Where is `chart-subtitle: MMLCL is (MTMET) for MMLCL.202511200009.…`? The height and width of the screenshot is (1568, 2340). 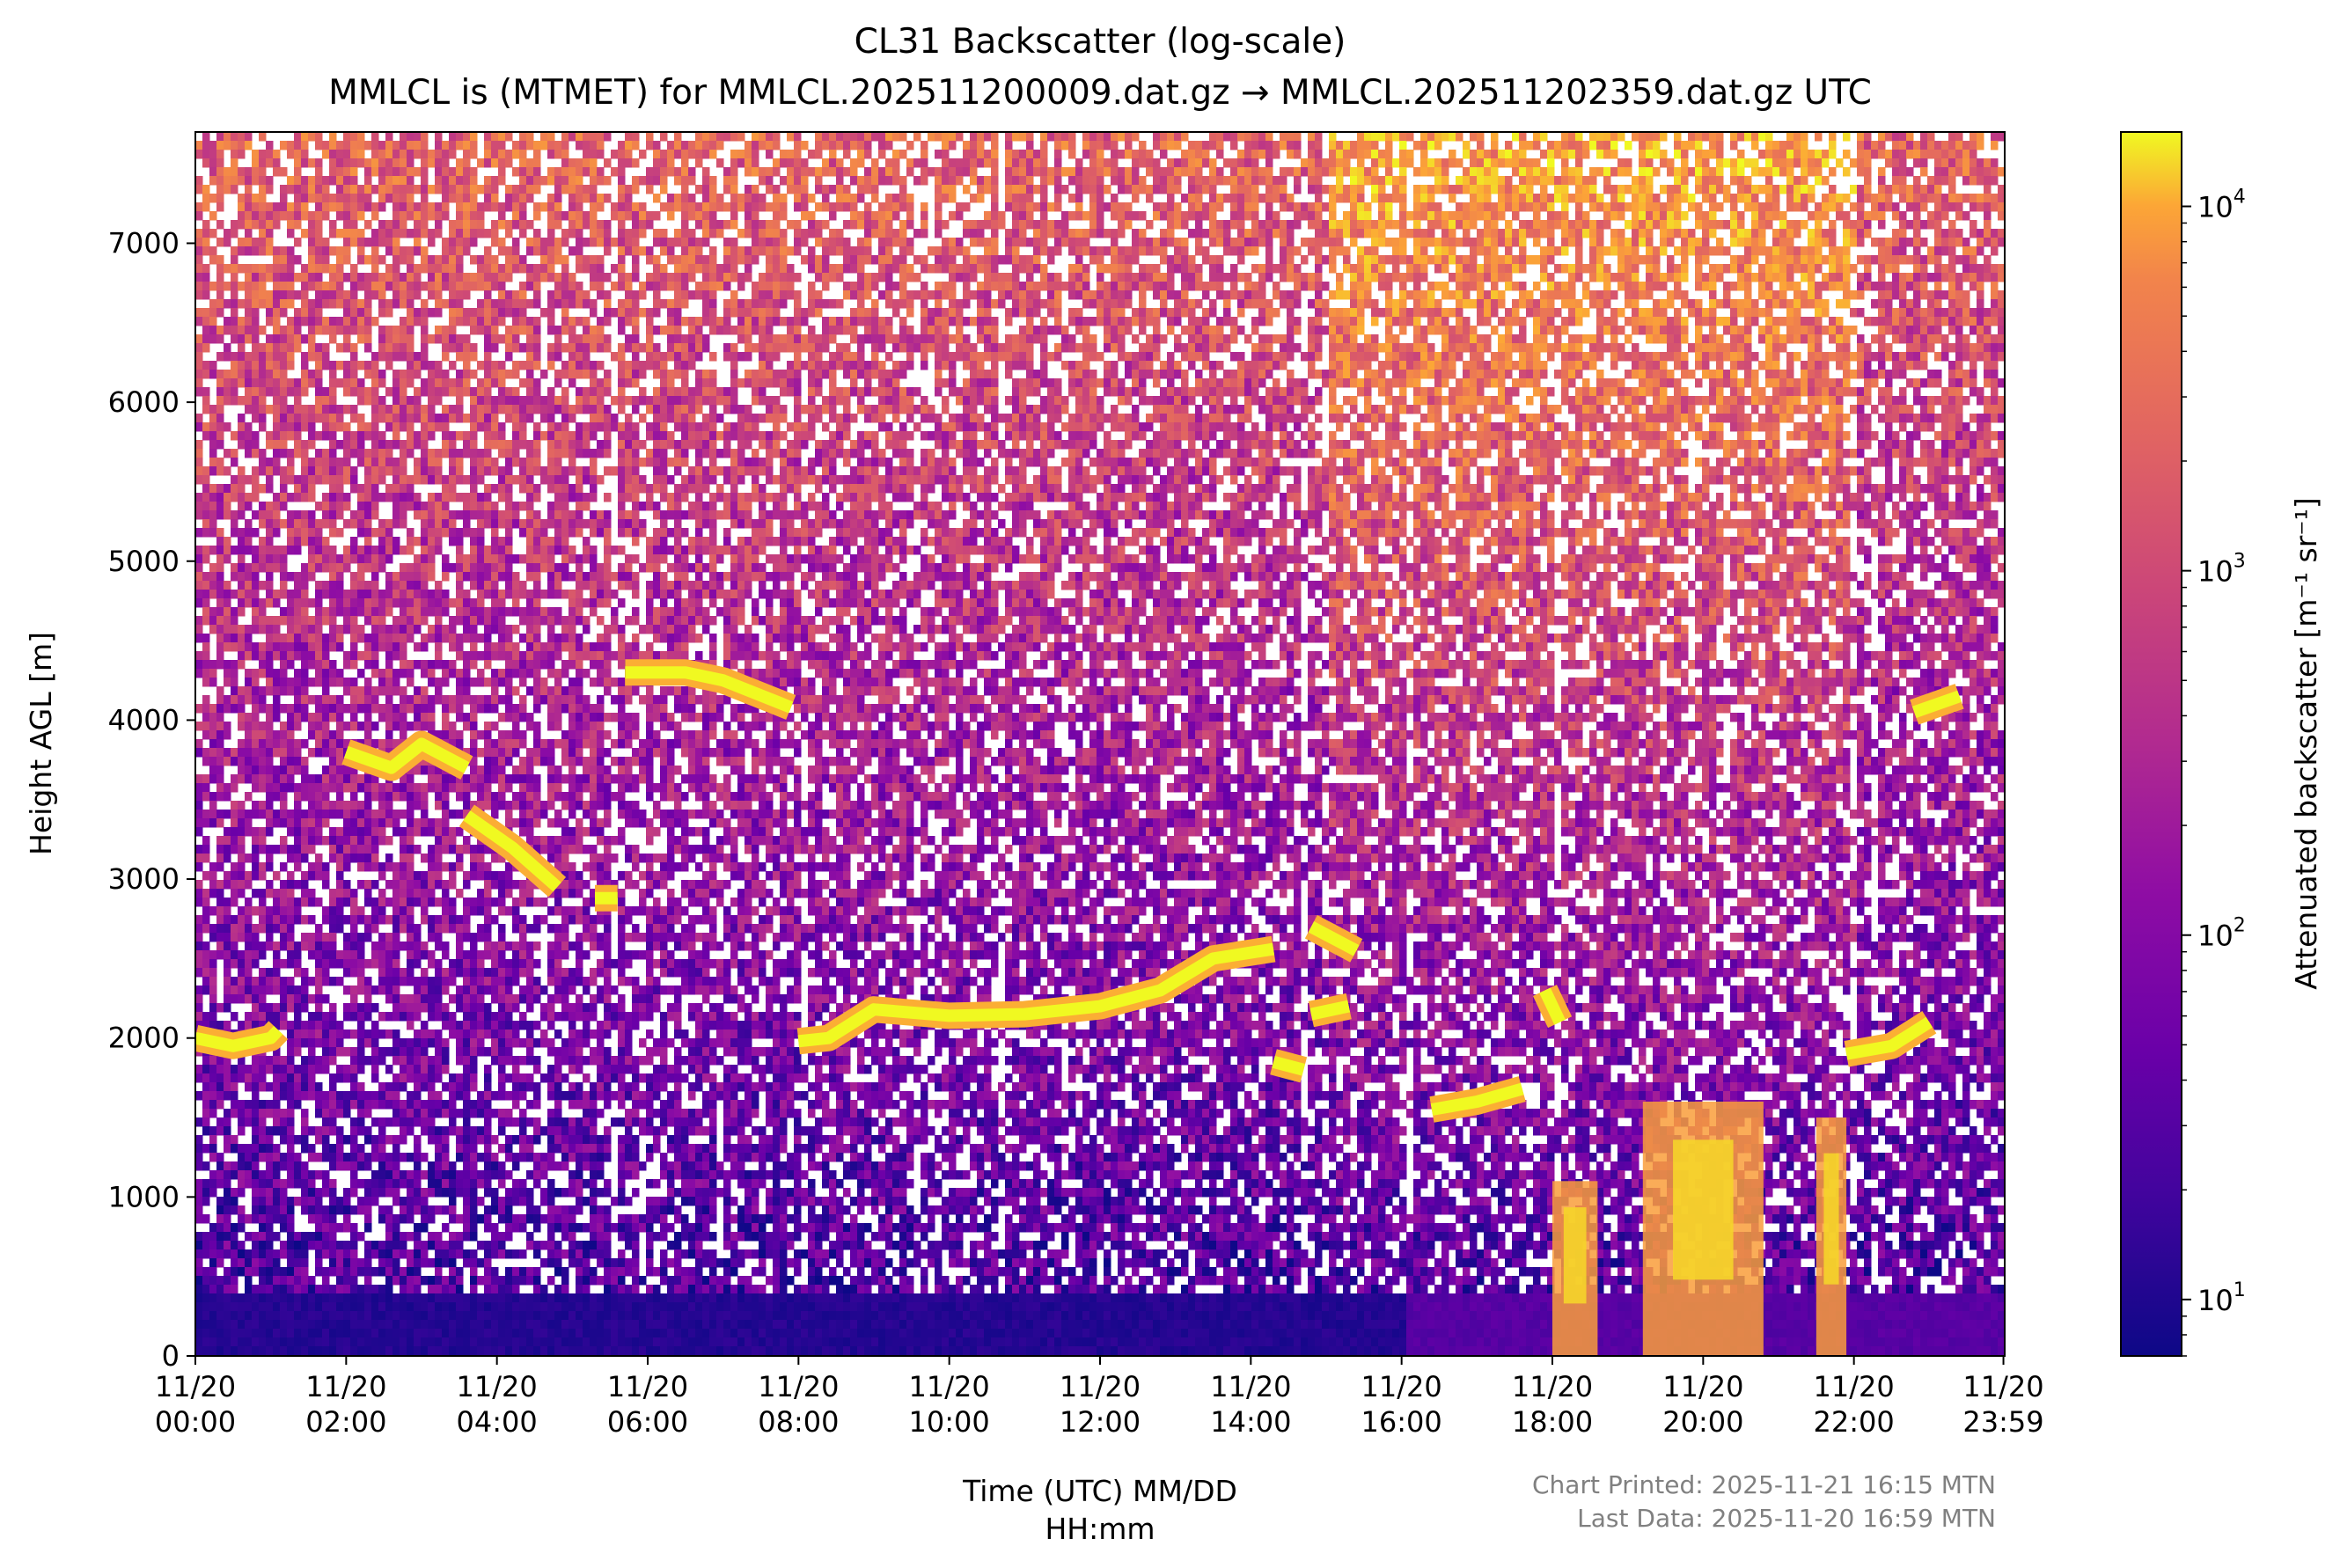
chart-subtitle: MMLCL is (MTMET) for MMLCL.202511200009.… is located at coordinates (1100, 93).